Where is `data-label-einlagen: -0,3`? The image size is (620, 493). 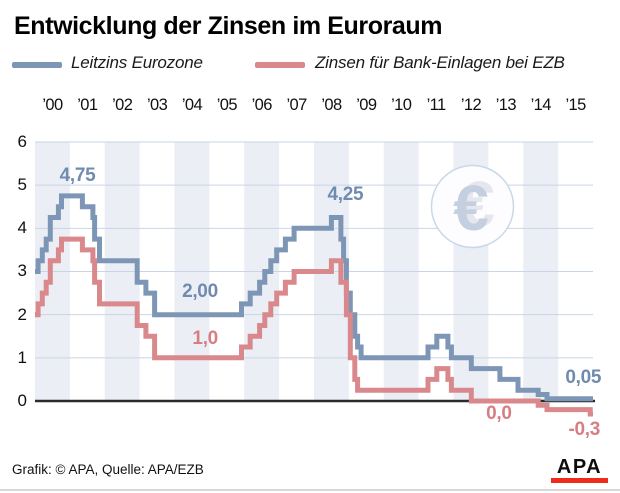 data-label-einlagen: -0,3 is located at coordinates (584, 429).